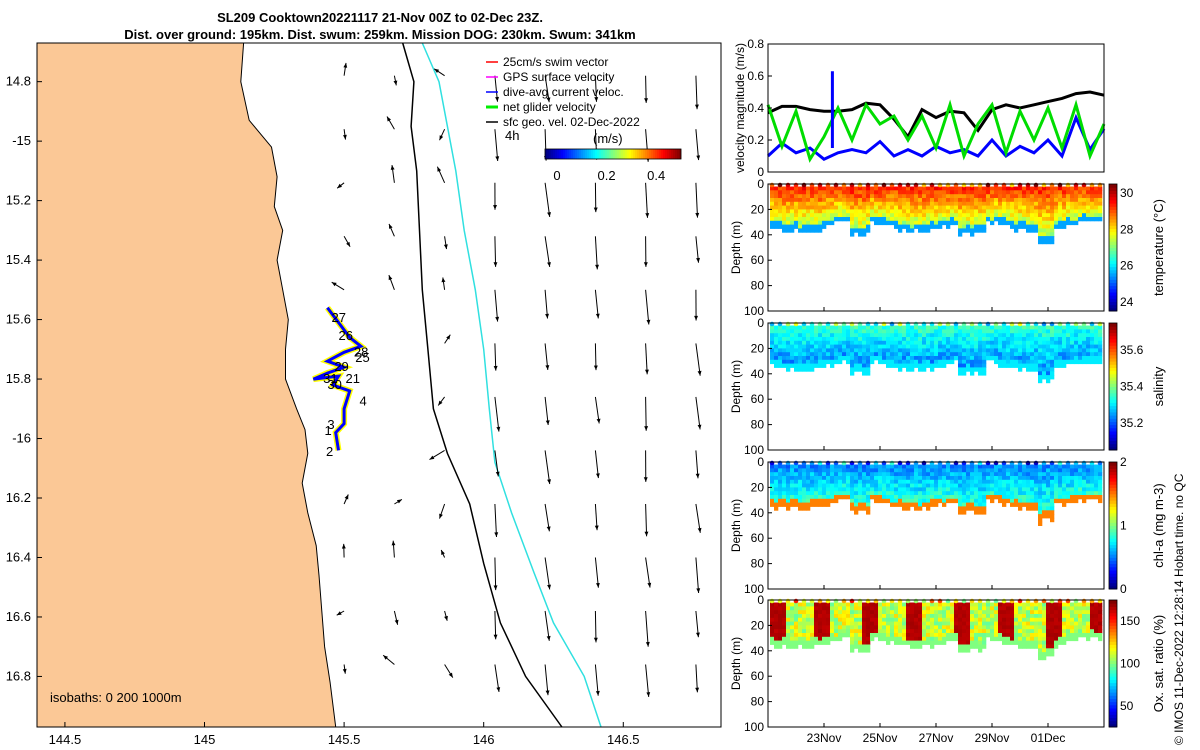 This screenshot has height=750, width=1200. I want to click on legend-label: dive-avg current veloc., so click(563, 92).